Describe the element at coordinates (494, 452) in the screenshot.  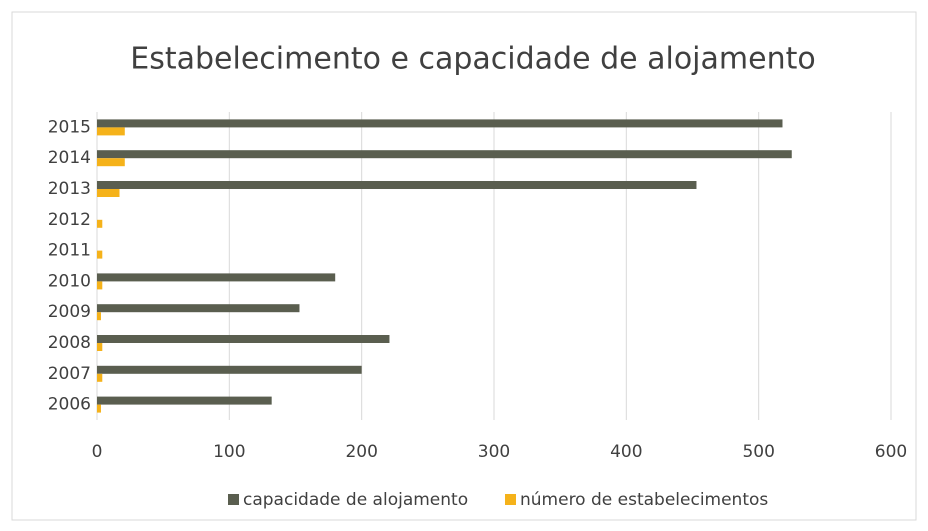
I see `x-tick-label: 300` at that location.